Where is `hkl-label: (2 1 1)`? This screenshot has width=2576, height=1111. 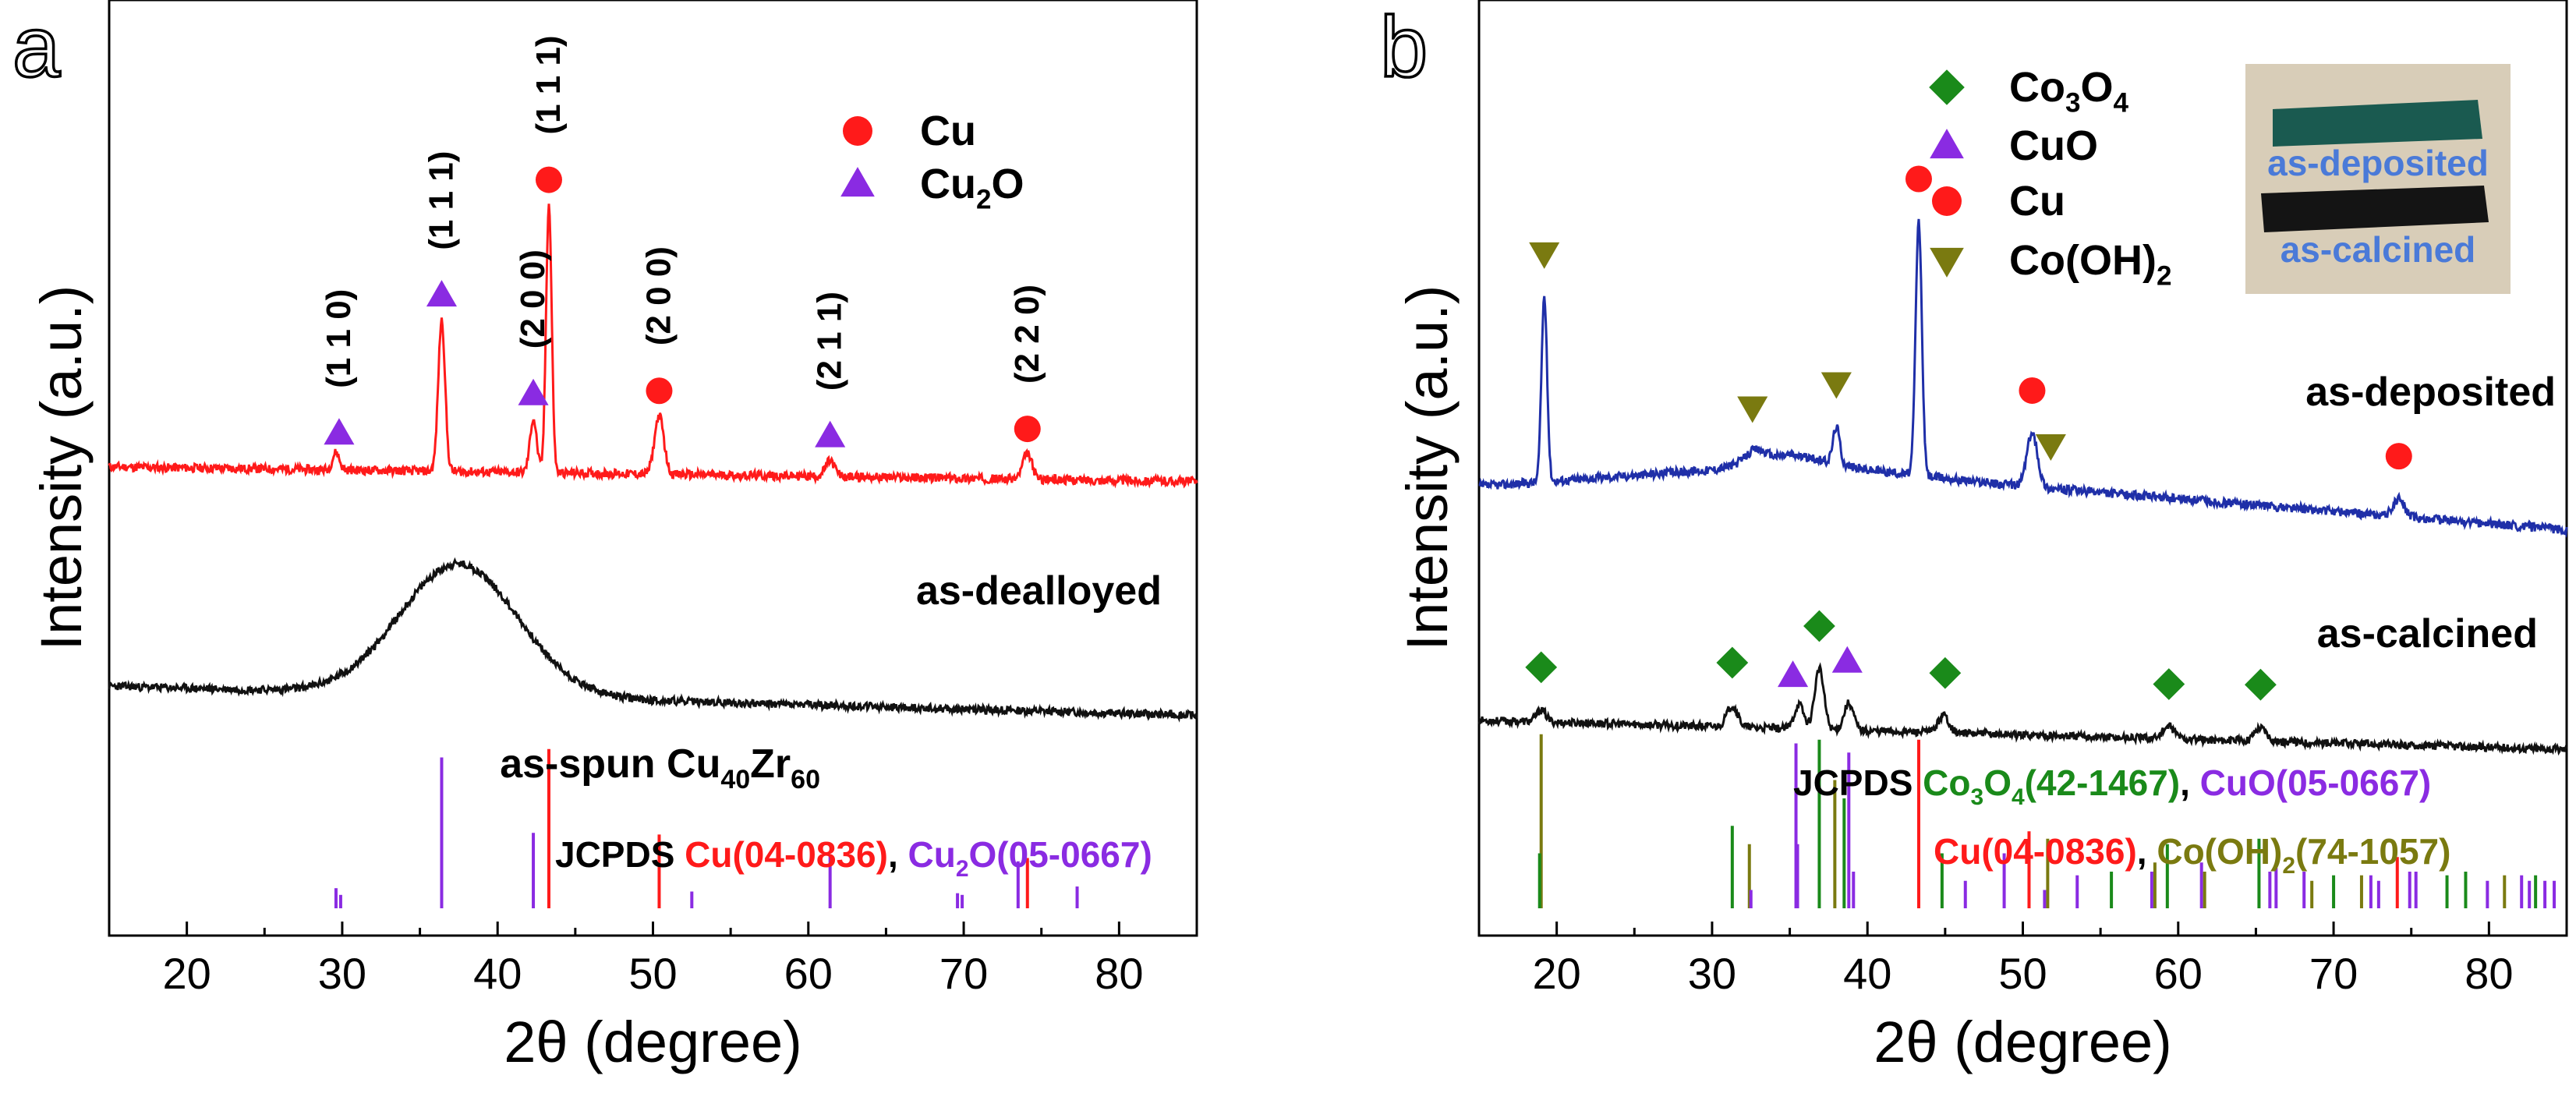
hkl-label: (2 1 1) is located at coordinates (830, 342).